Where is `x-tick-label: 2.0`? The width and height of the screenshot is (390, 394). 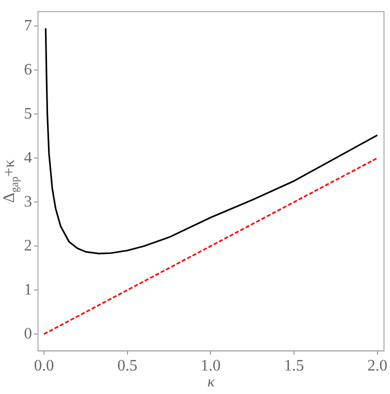
x-tick-label: 2.0 is located at coordinates (377, 366).